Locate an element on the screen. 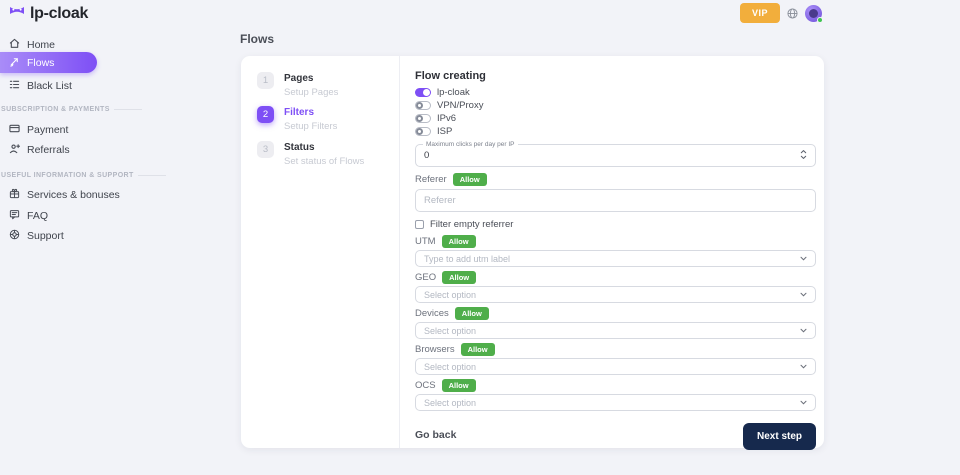 The width and height of the screenshot is (960, 475). utm-allow-badge: Allow is located at coordinates (458, 241).